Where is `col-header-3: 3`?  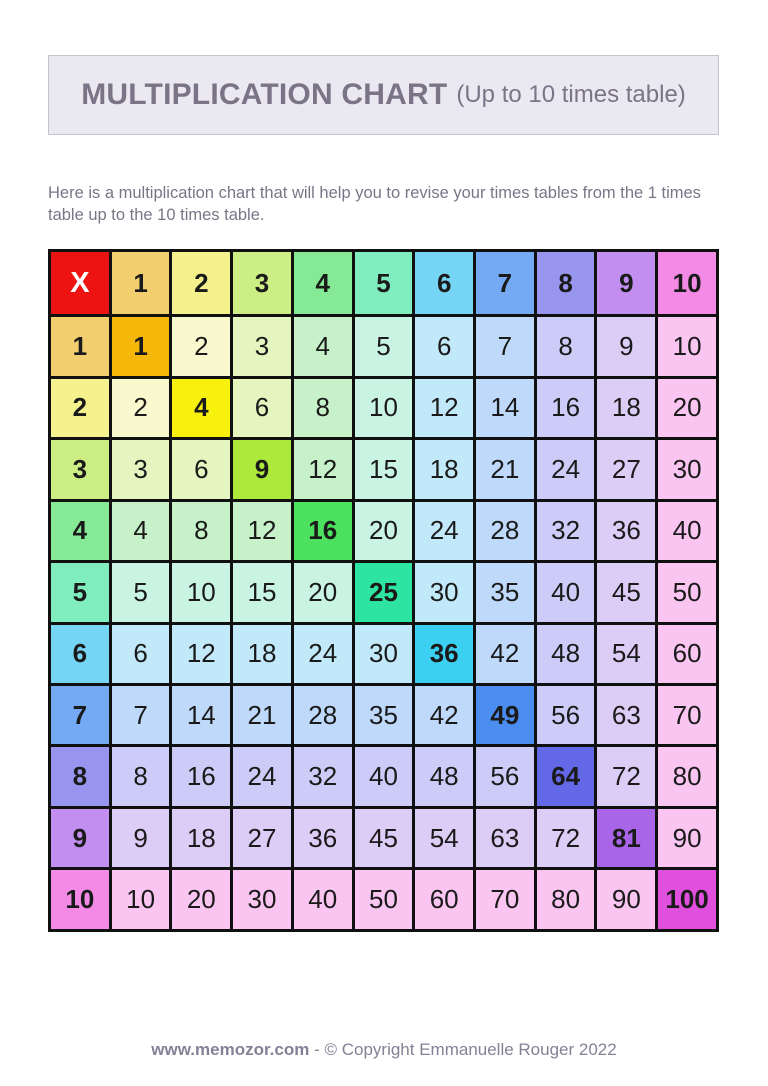
col-header-3: 3 is located at coordinates (262, 283).